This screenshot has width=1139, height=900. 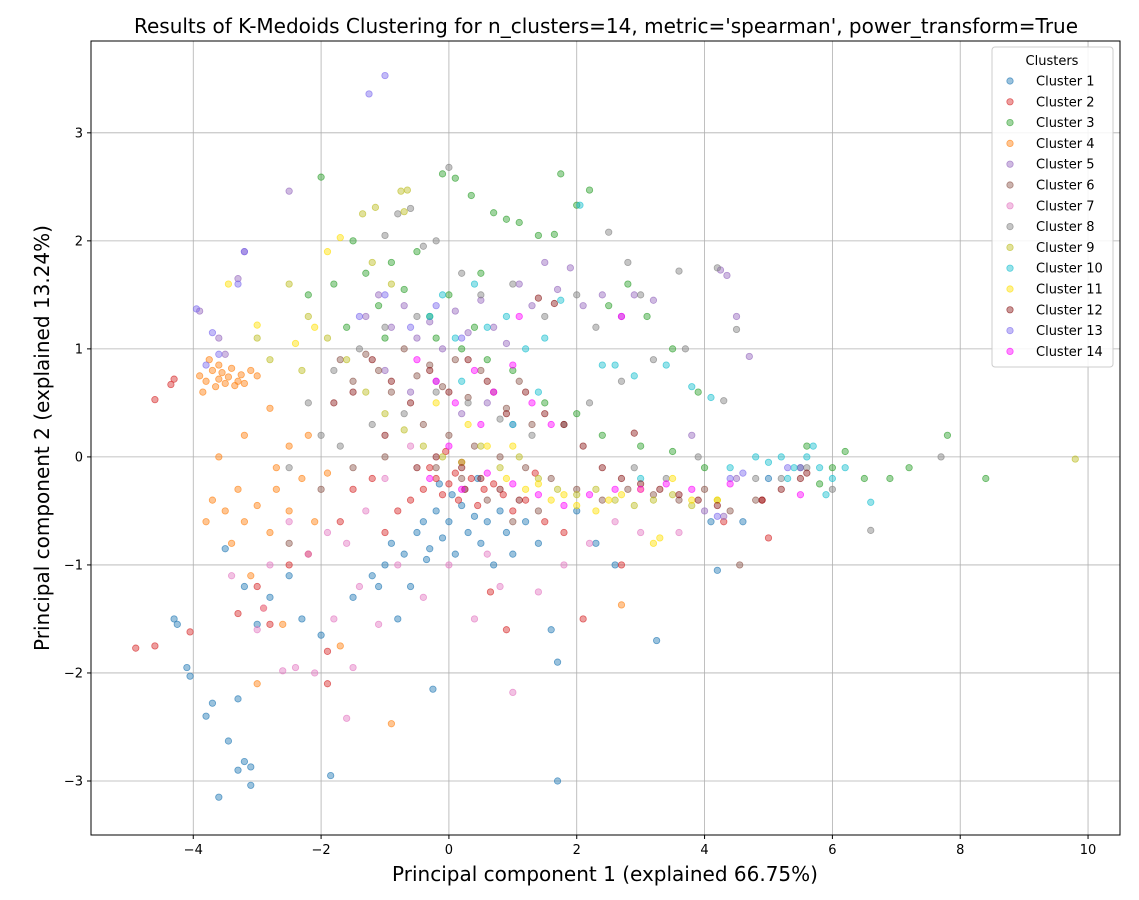 What do you see at coordinates (1069, 352) in the screenshot?
I see `legend-label: Cluster 14` at bounding box center [1069, 352].